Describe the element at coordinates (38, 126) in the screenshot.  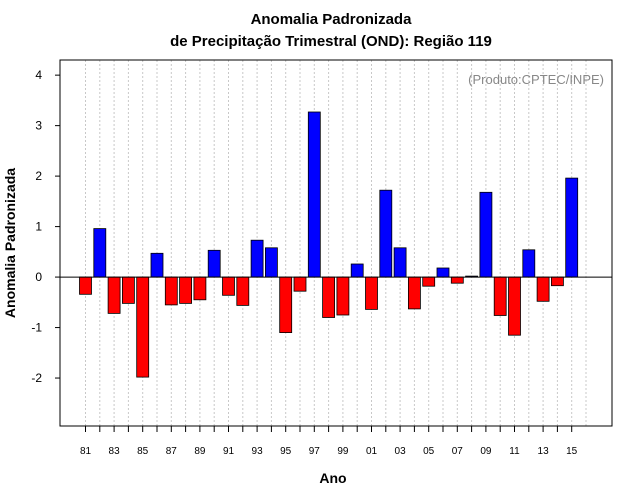
I see `y-tick-label: 3` at that location.